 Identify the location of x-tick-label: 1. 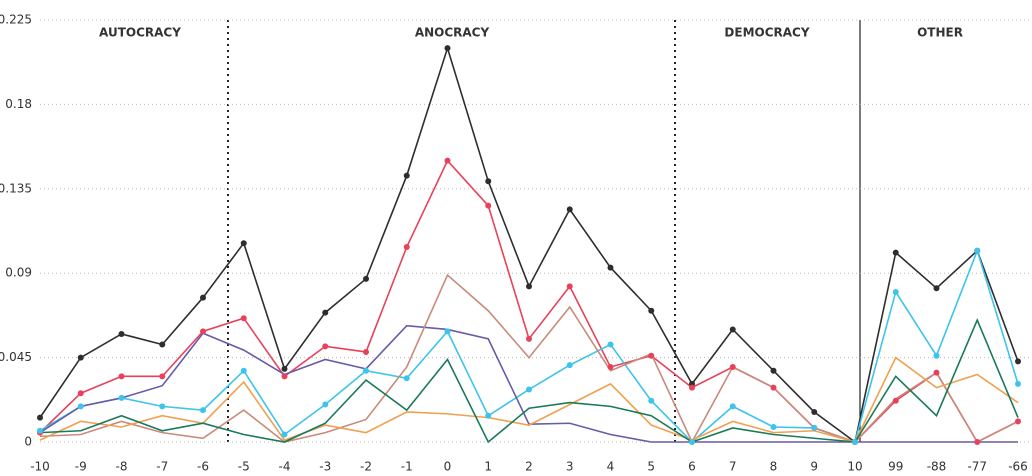
(488, 467).